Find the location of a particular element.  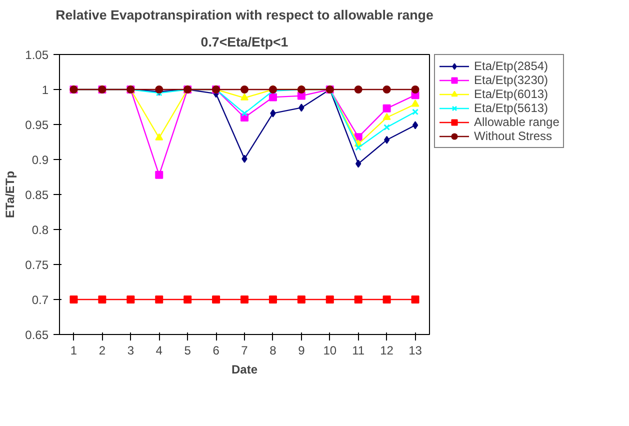

y-tick-label: 0.65 is located at coordinates (37, 335).